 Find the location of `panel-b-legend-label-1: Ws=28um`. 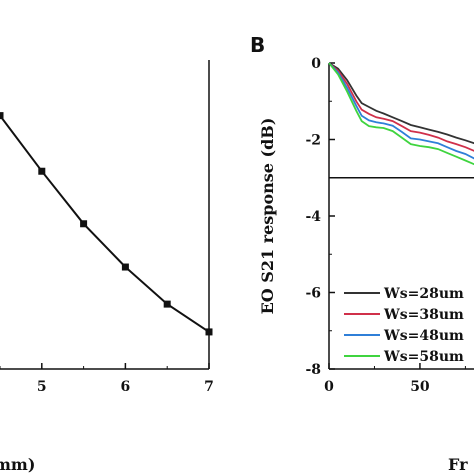

panel-b-legend-label-1: Ws=28um is located at coordinates (423, 294).